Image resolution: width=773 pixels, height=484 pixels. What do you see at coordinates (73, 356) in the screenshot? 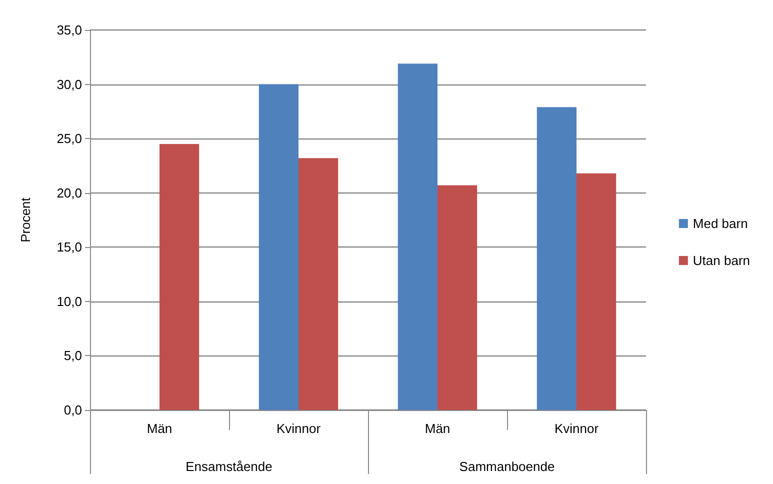
I see `y-tick-label: 5,0` at bounding box center [73, 356].